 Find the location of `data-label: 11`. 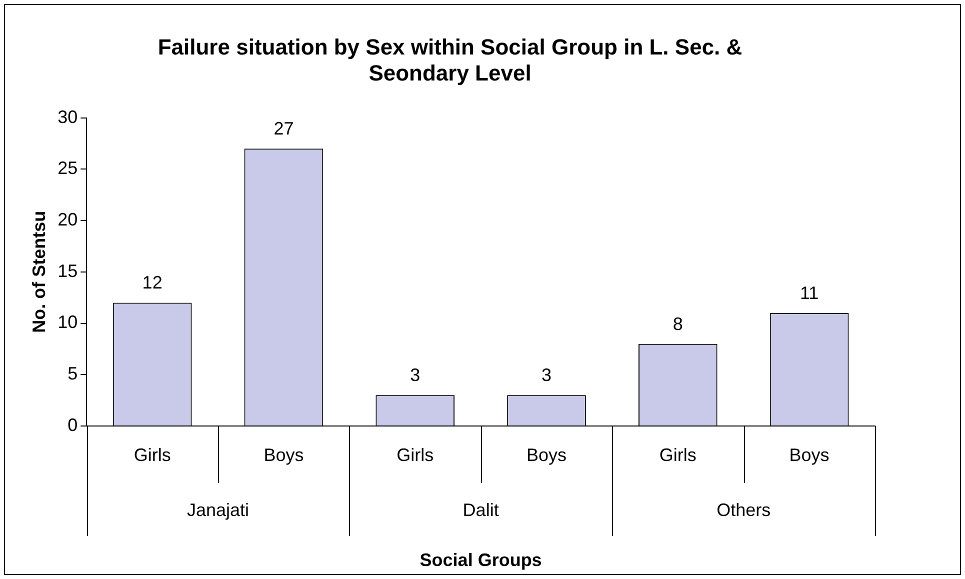

data-label: 11 is located at coordinates (809, 292).